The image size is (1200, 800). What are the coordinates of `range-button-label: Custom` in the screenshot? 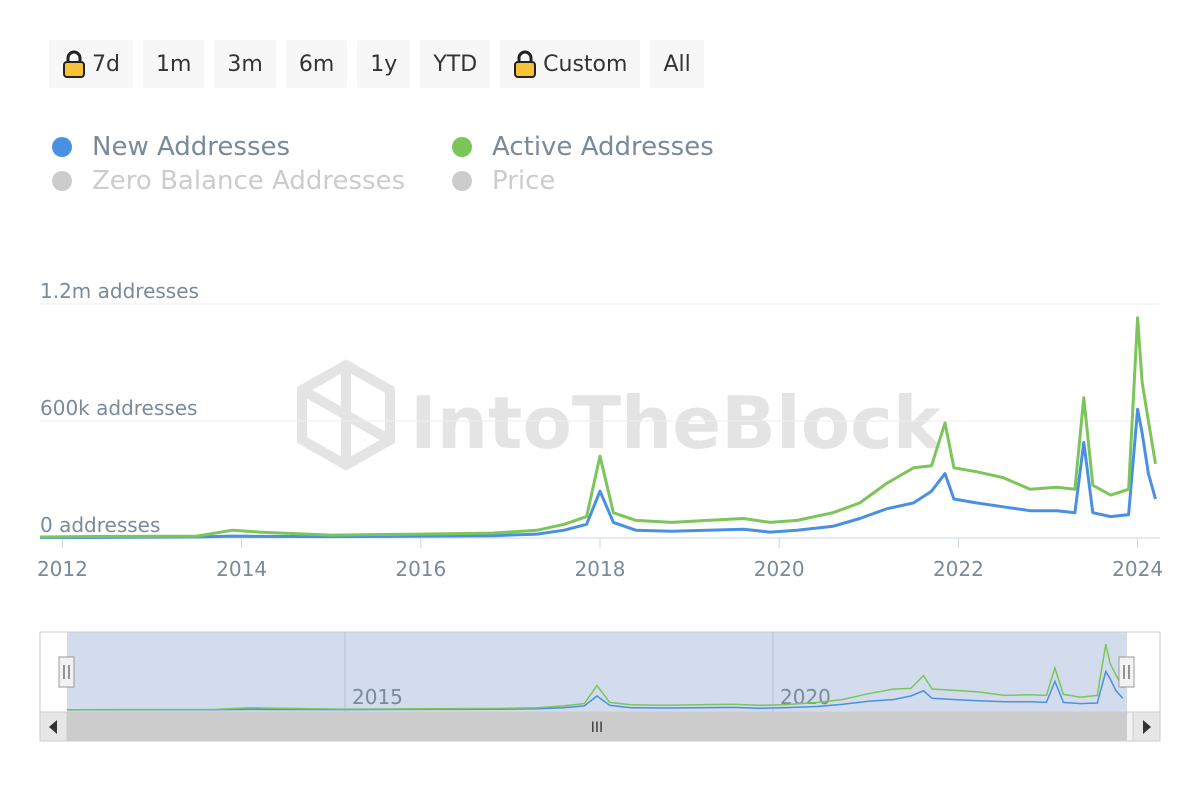 It's located at (585, 64).